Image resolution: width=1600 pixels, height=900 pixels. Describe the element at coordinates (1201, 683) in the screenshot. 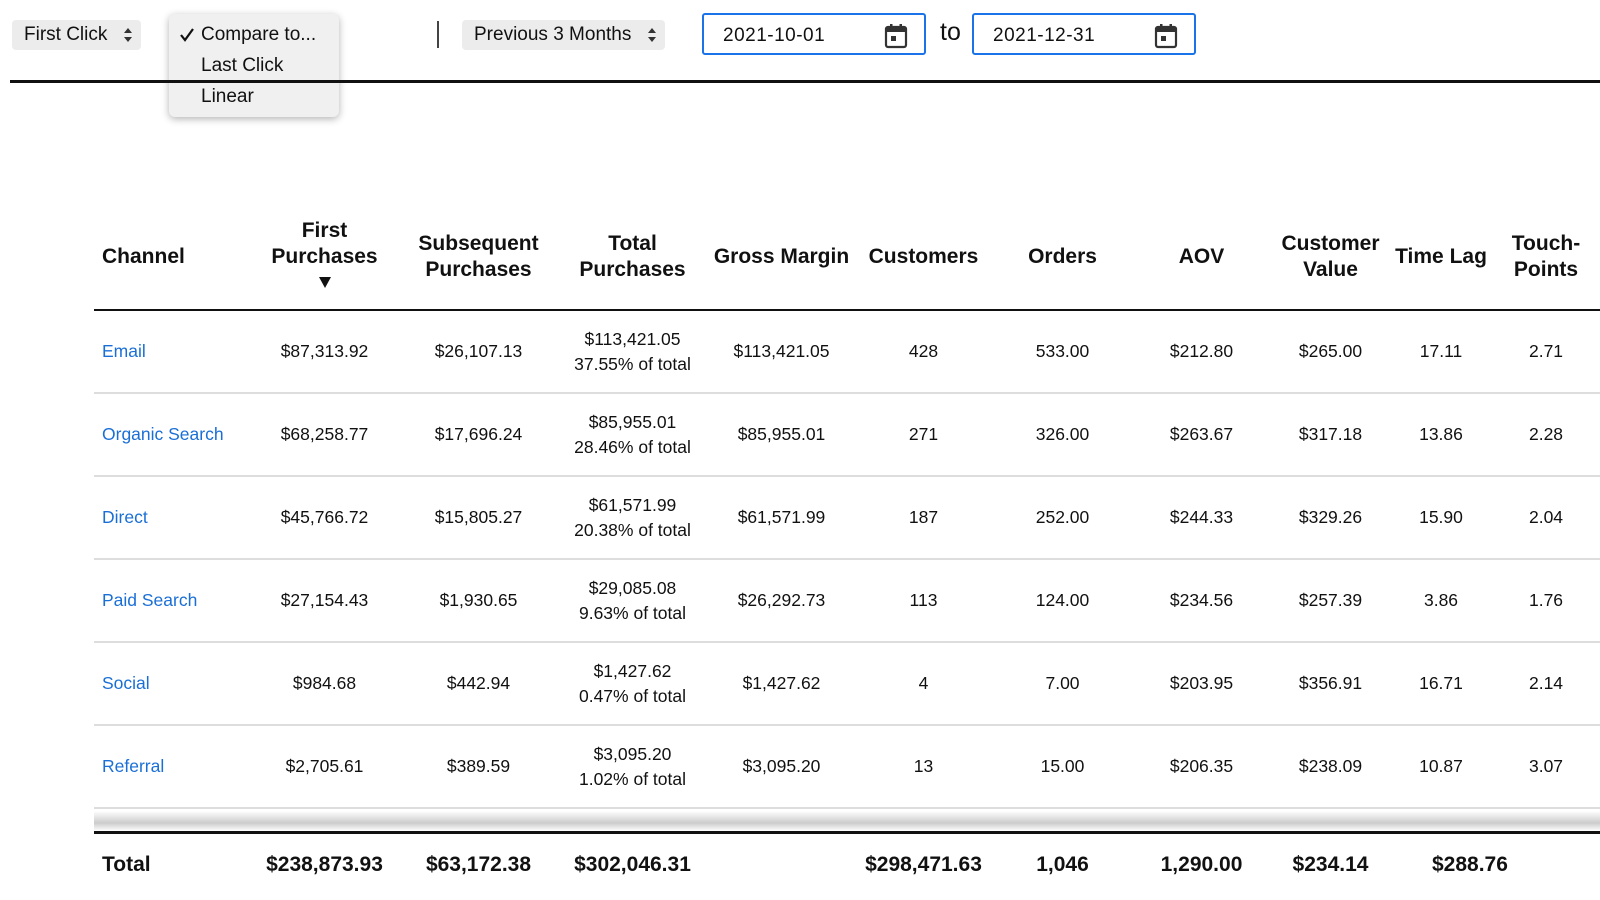

I see `cell-value: $203.95` at that location.